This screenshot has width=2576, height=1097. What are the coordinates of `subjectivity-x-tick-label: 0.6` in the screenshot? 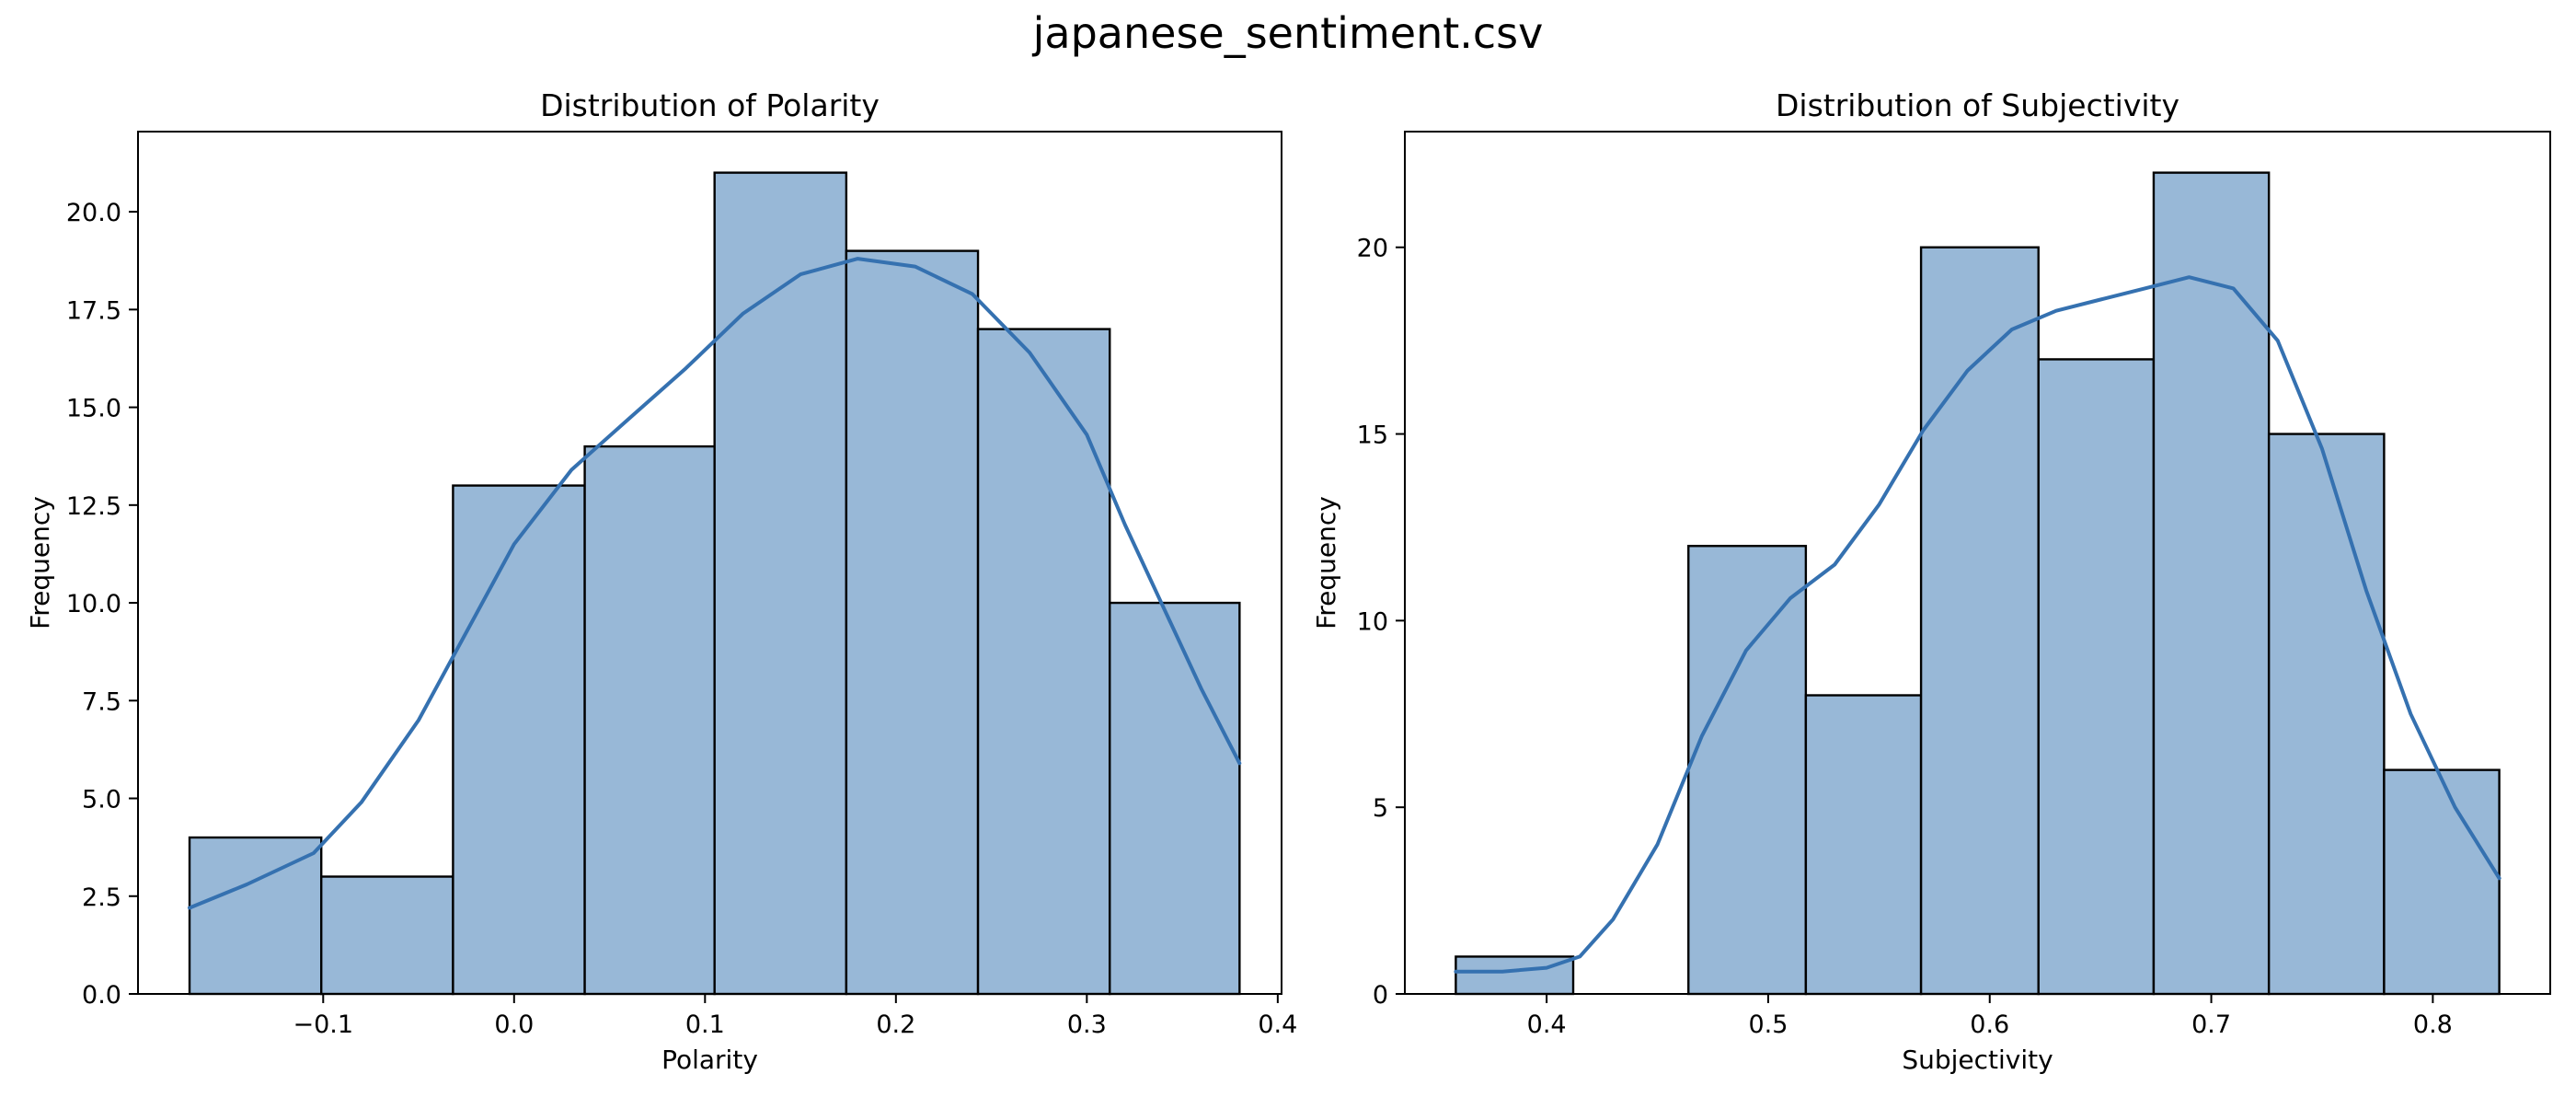 It's located at (1989, 1024).